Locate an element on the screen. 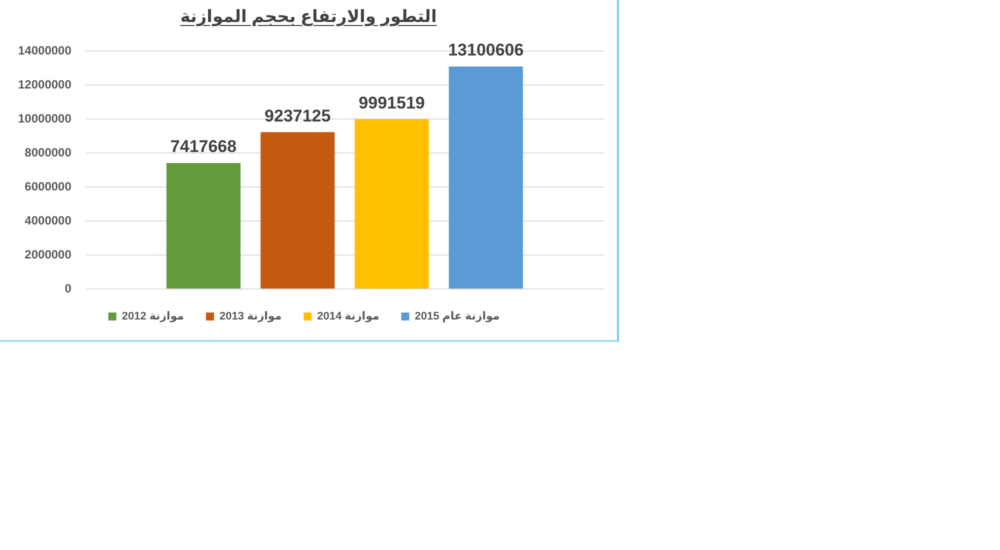 This screenshot has height=550, width=1000. legend-label: موازنة 2014 is located at coordinates (348, 316).